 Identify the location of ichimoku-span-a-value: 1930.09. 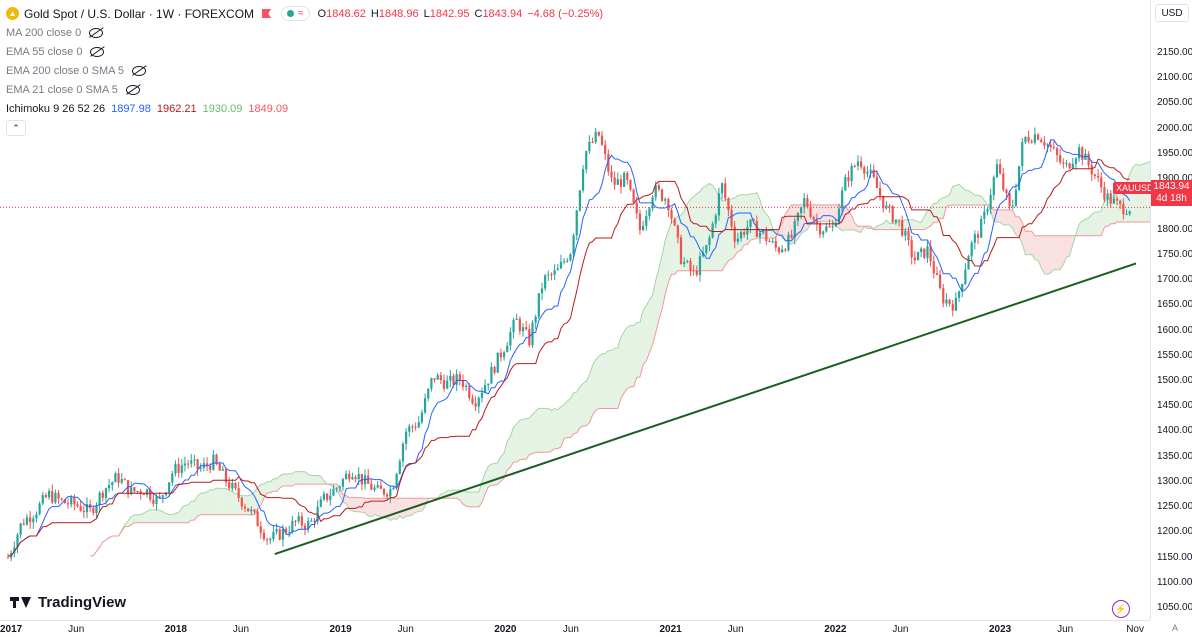
(223, 109).